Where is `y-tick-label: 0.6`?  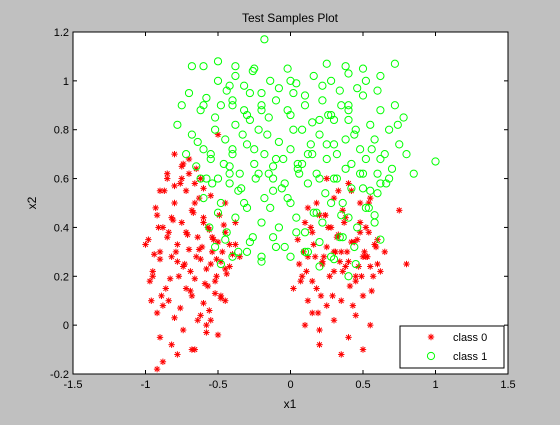 y-tick-label: 0.6 is located at coordinates (61, 180).